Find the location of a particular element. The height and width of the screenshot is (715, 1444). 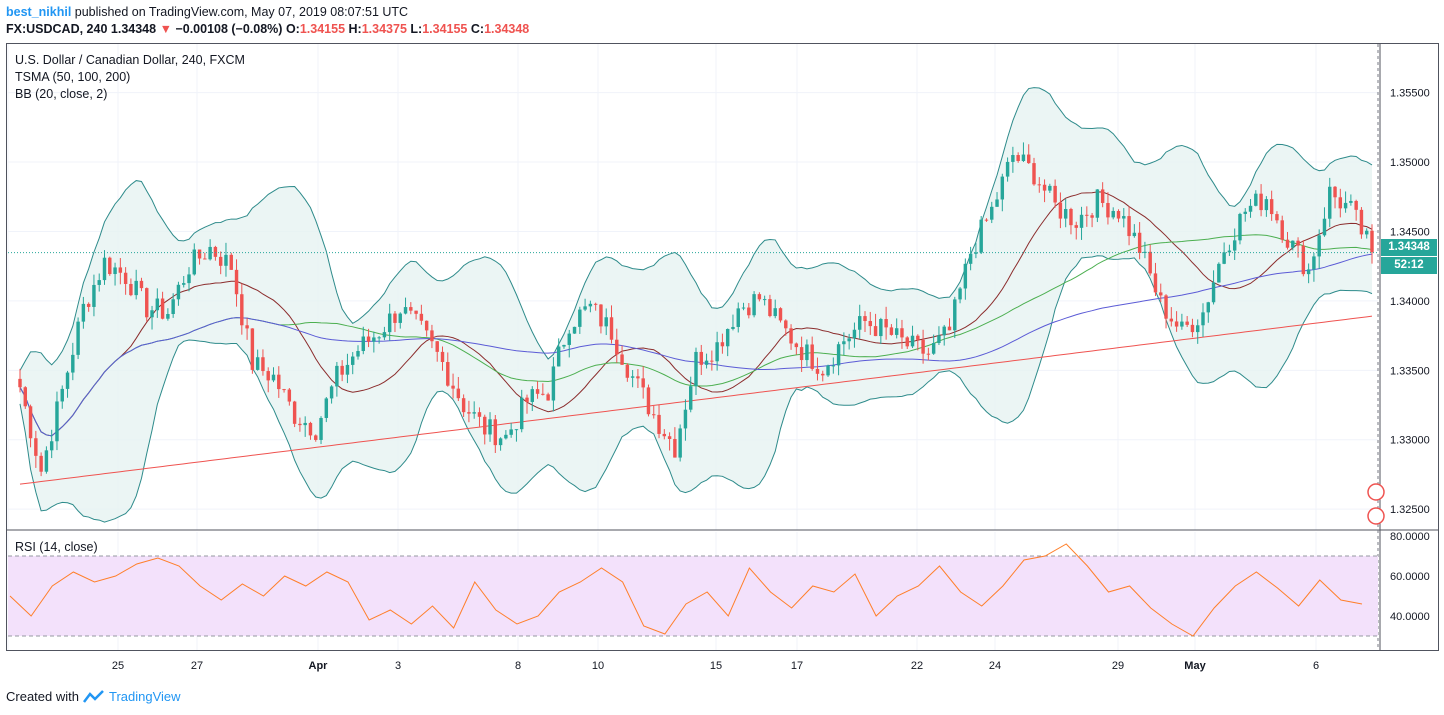

footer: Created with TradingView is located at coordinates (93, 696).